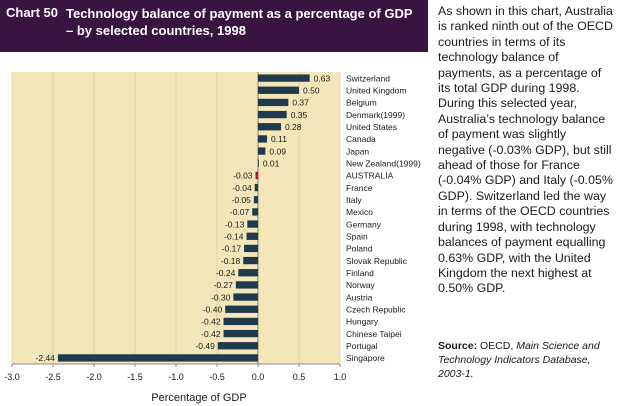 Image resolution: width=619 pixels, height=406 pixels. Describe the element at coordinates (311, 90) in the screenshot. I see `value-label: 0.50` at that location.